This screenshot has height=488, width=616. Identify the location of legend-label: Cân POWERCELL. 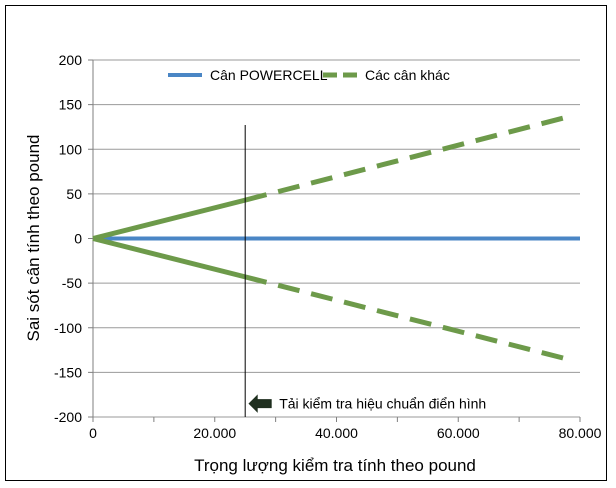
(269, 75).